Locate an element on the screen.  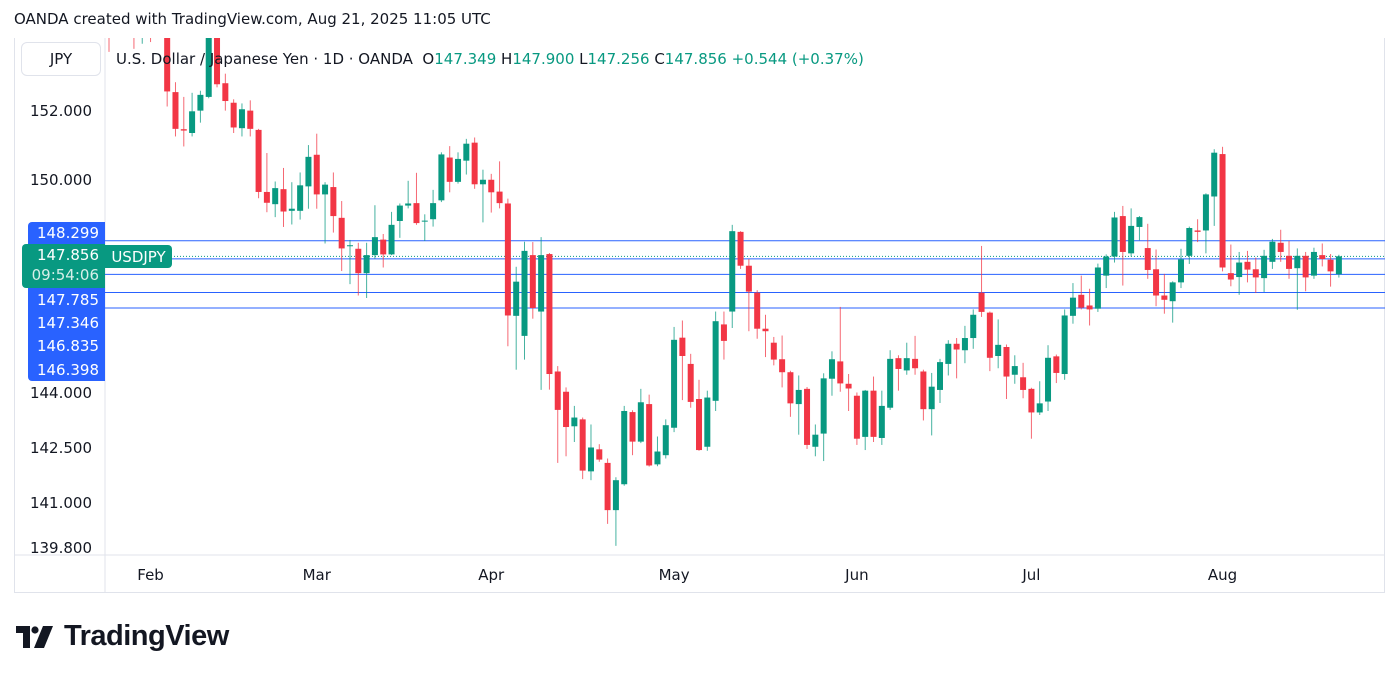
tradingview-logo: TradingView is located at coordinates (122, 636).